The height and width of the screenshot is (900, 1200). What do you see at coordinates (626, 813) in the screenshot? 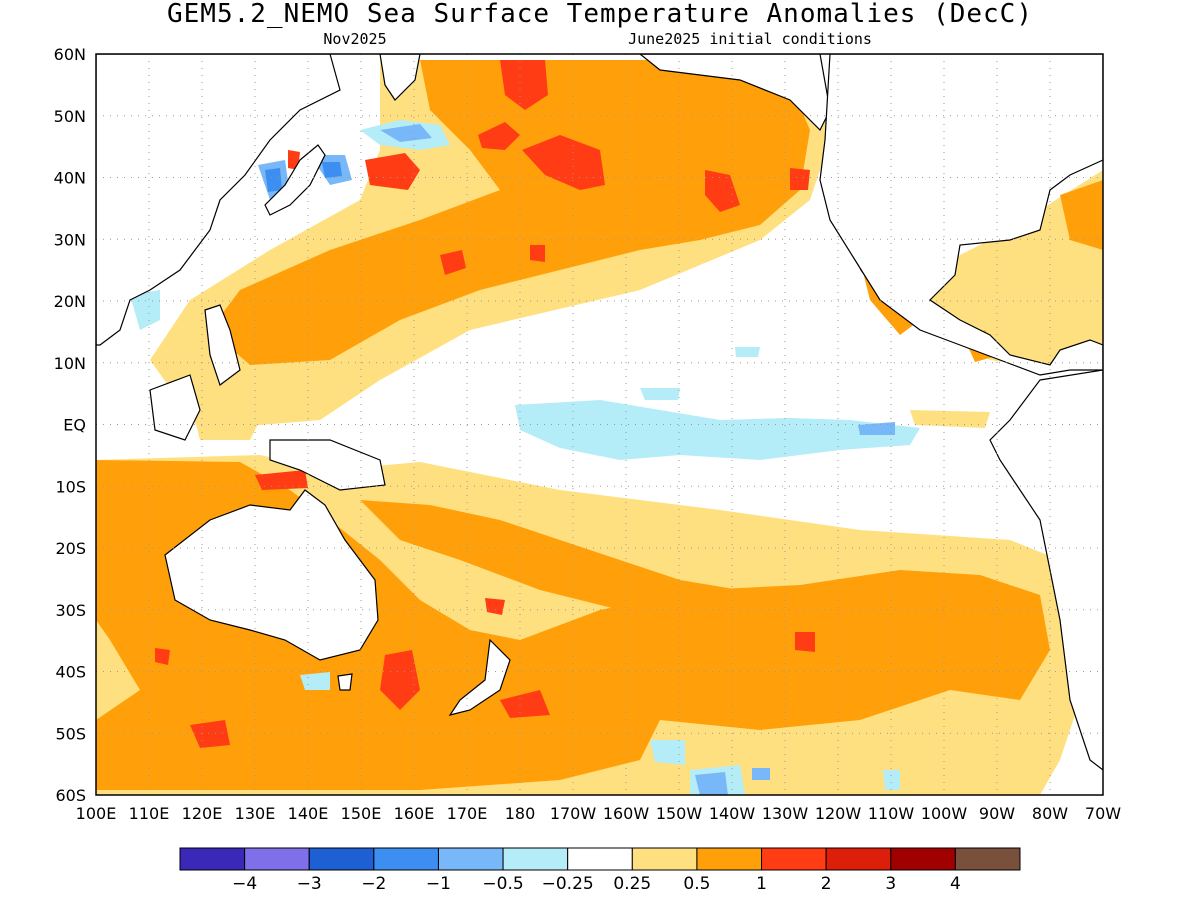
I see `x-tick-label: 160W` at bounding box center [626, 813].